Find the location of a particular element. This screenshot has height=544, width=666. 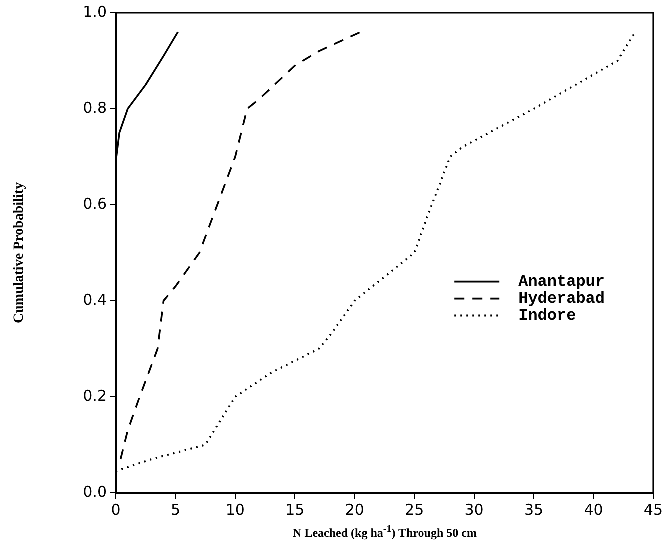

x-tick-label: 25 is located at coordinates (414, 509).